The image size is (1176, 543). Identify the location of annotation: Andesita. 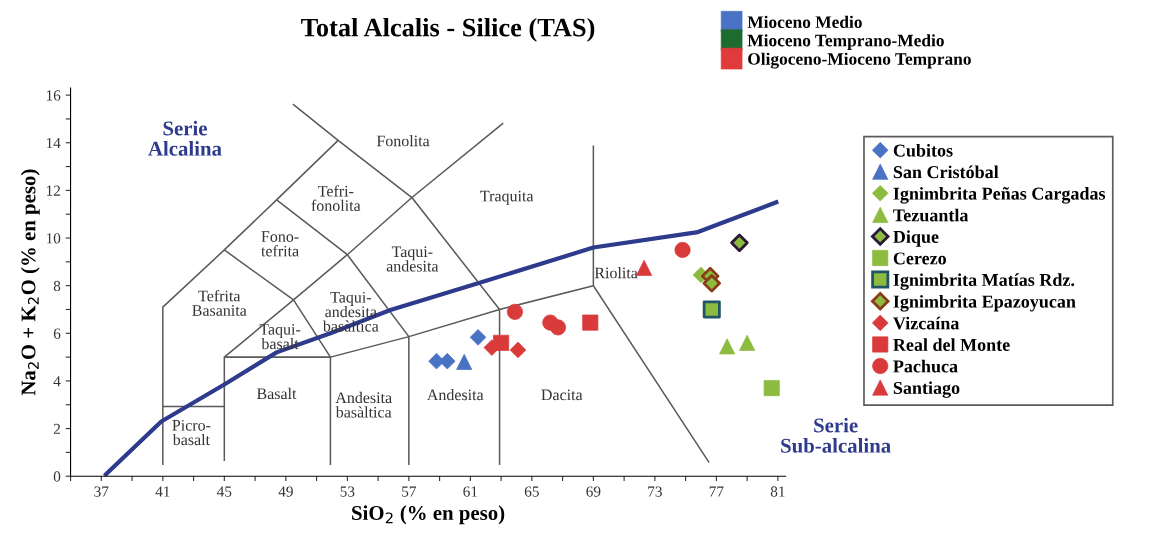
(455, 394).